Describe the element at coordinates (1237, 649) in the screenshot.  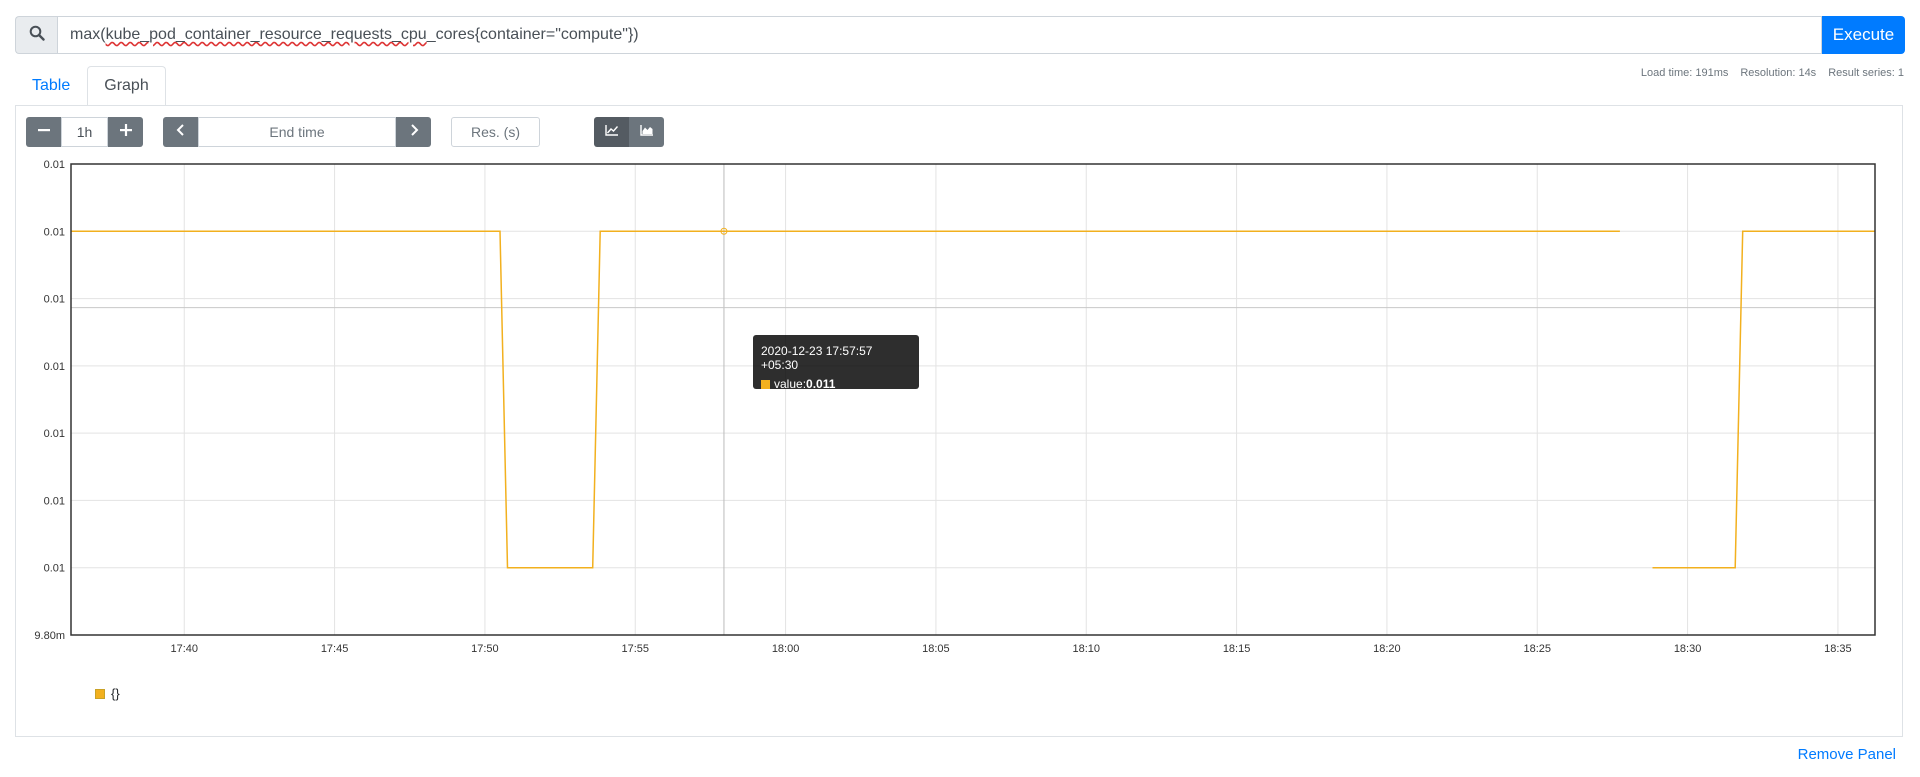
I see `x-tick-label: 18:15` at that location.